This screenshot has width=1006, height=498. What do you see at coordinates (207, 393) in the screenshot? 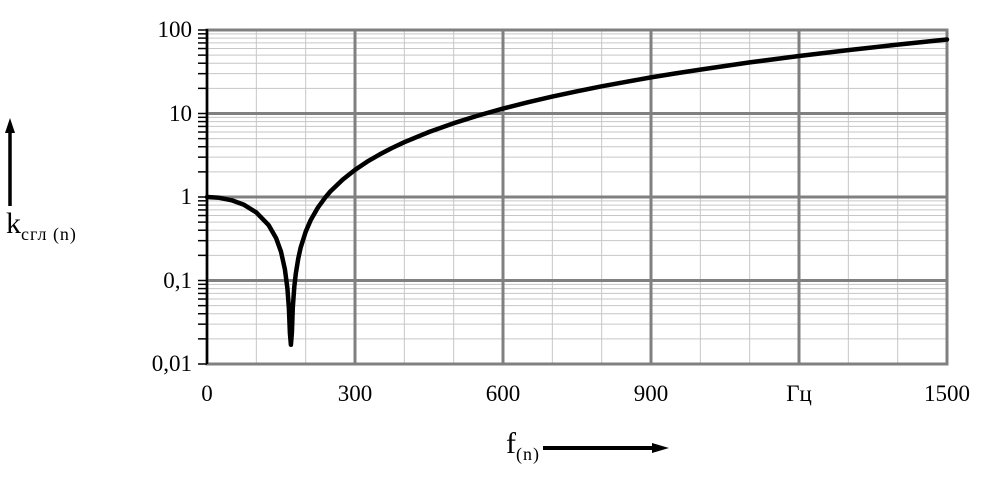
I see `x-tick-label: 0` at bounding box center [207, 393].